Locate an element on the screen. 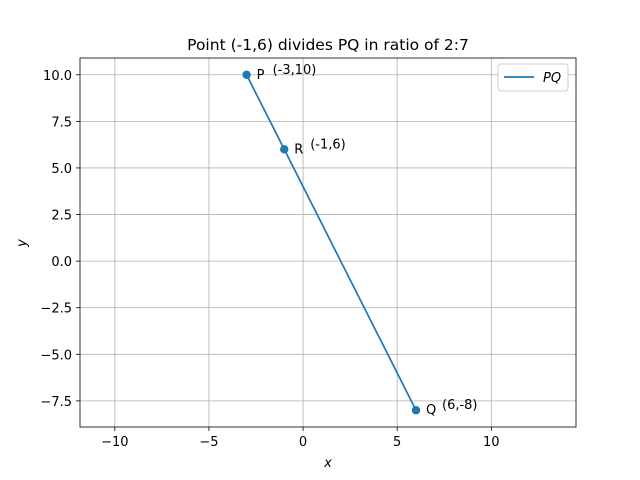 The height and width of the screenshot is (480, 640). y-tick-label: 5.0 is located at coordinates (61, 169).